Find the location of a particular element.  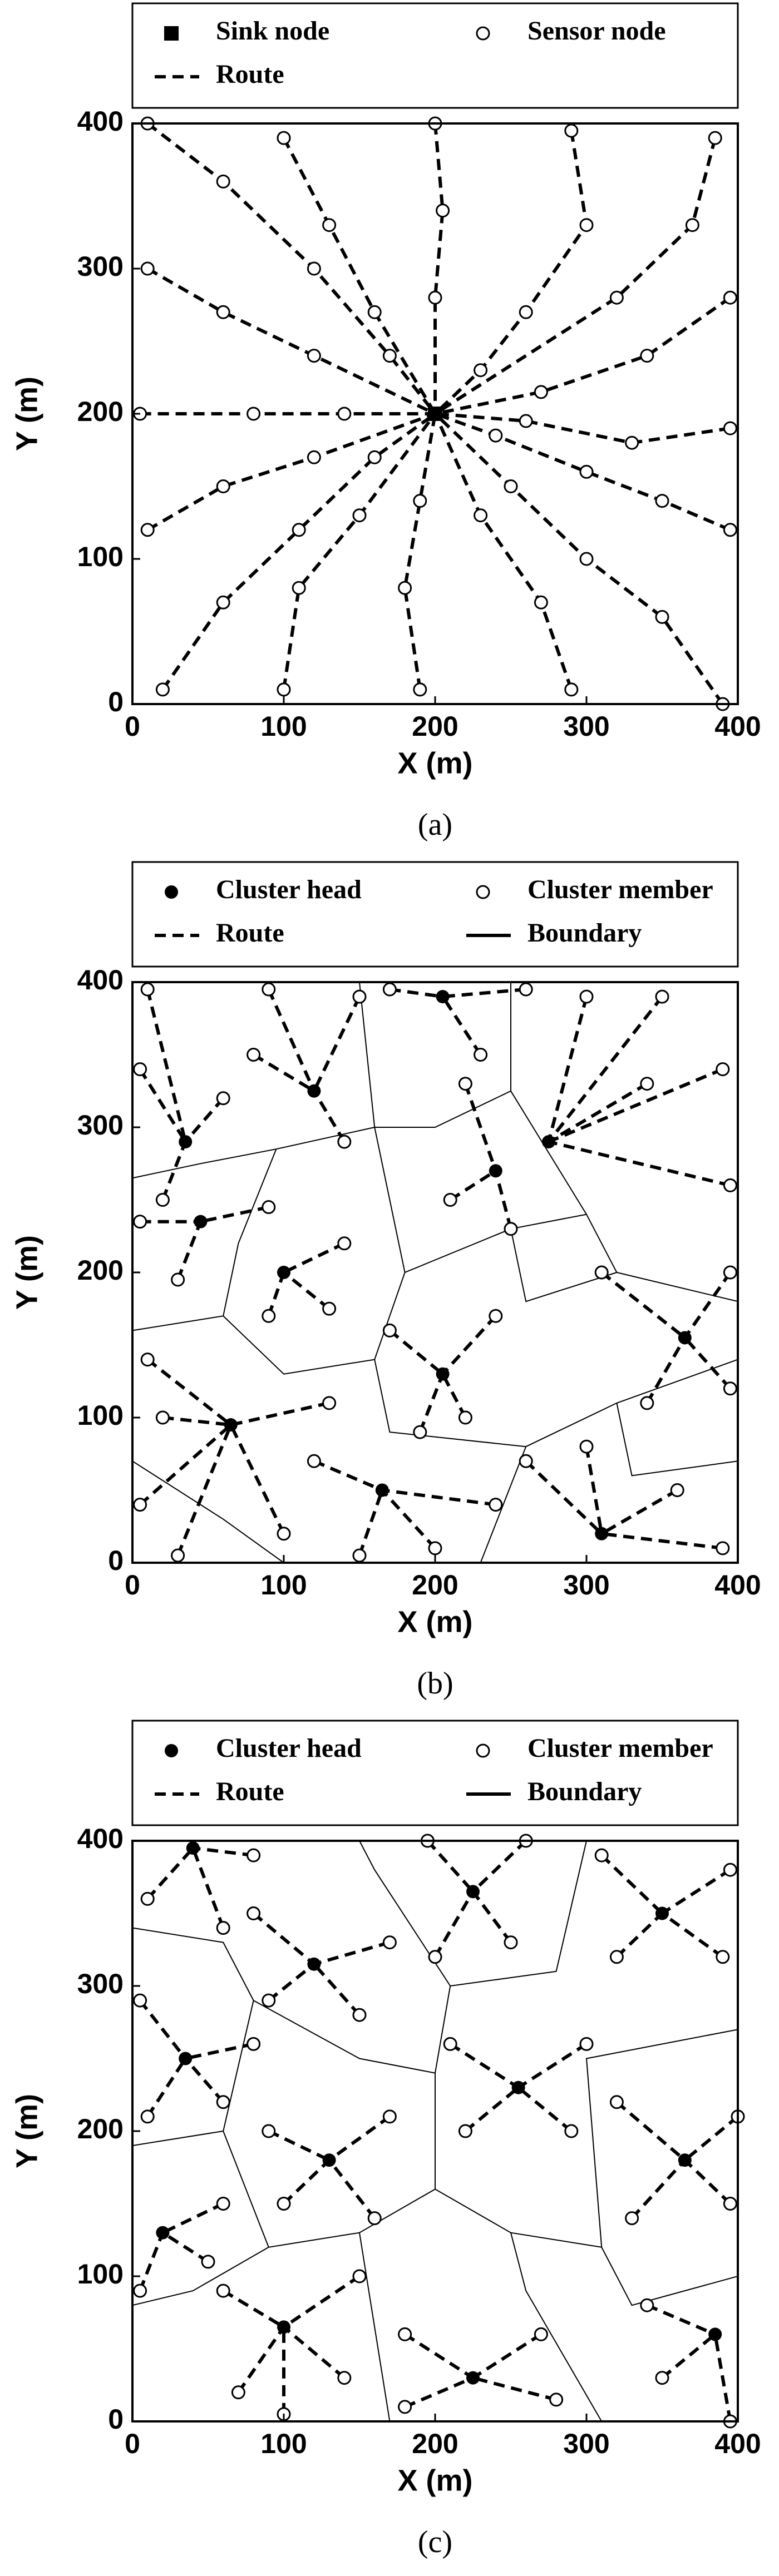

caption: (b) is located at coordinates (435, 1683).